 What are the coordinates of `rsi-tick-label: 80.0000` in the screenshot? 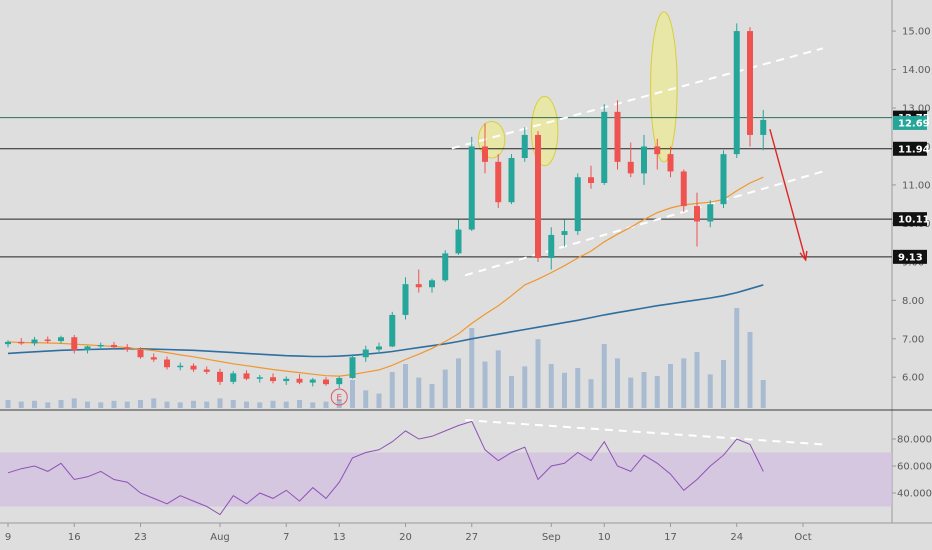 It's located at (914, 440).